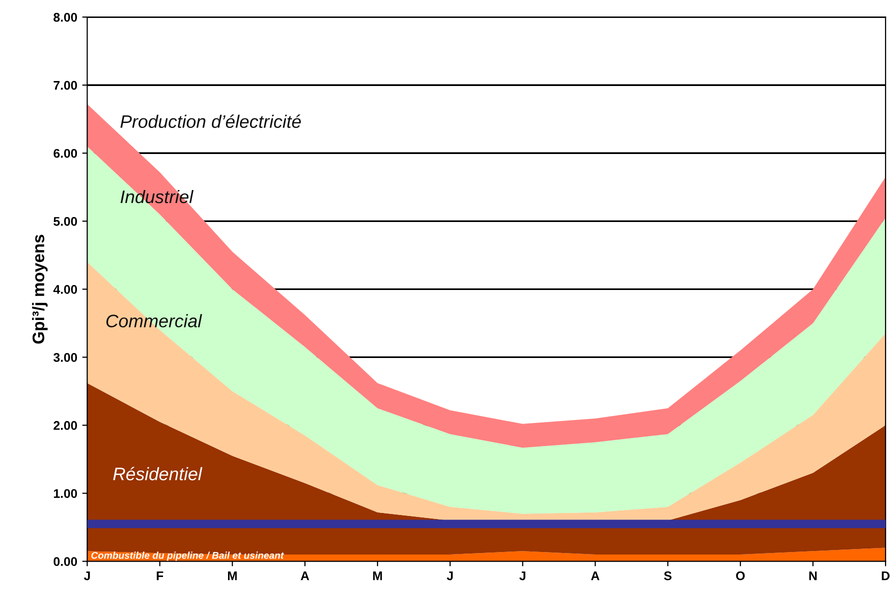  What do you see at coordinates (813, 576) in the screenshot?
I see `x-tick-label: N` at bounding box center [813, 576].